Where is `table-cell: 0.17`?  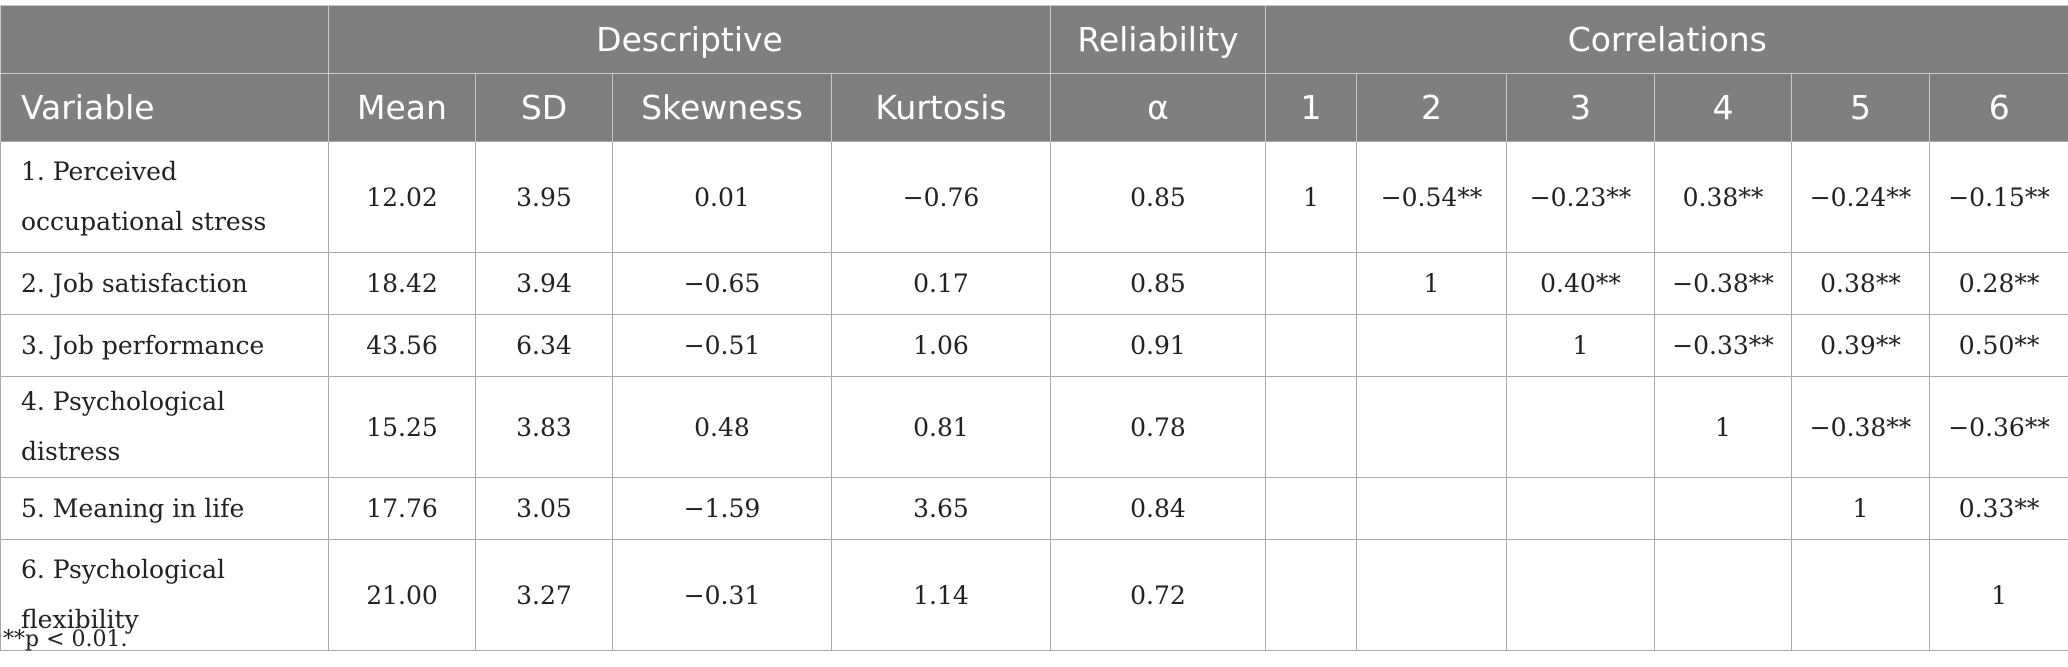
table-cell: 0.17 is located at coordinates (941, 283).